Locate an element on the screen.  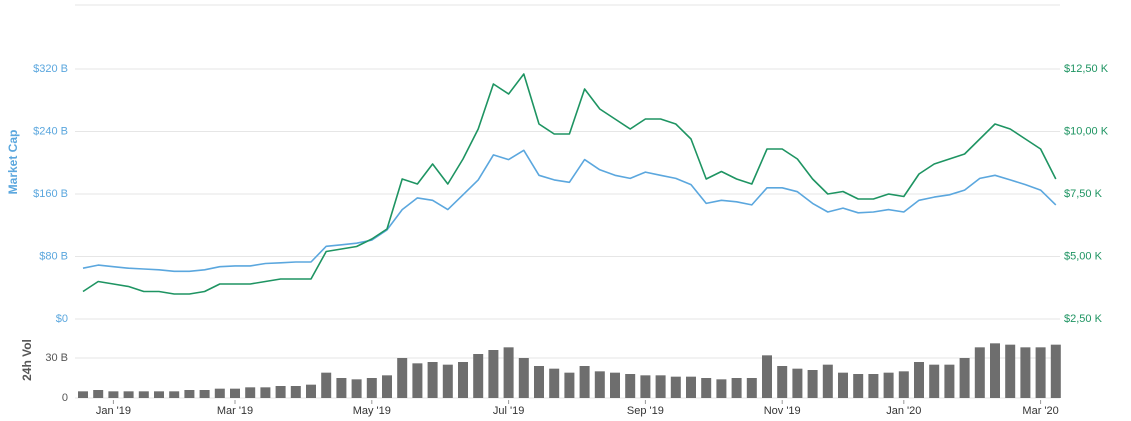
x-tick-label: Mar '20 is located at coordinates (1040, 411).